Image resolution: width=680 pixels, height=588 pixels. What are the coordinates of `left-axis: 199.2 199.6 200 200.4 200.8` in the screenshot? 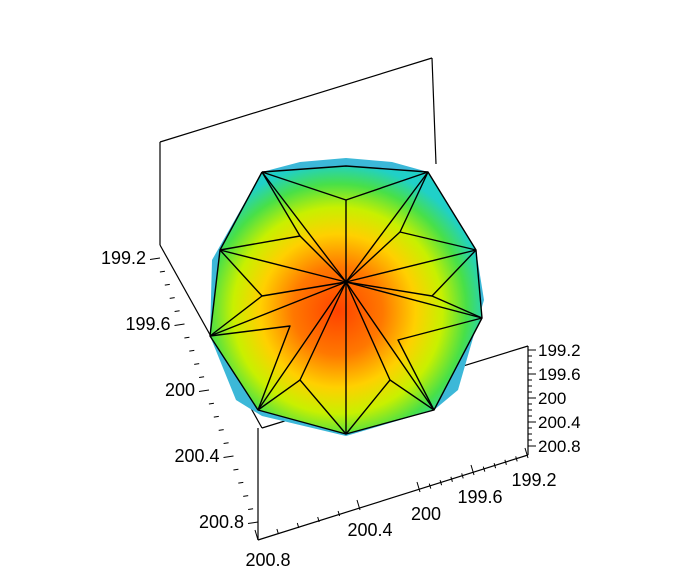 It's located at (180, 390).